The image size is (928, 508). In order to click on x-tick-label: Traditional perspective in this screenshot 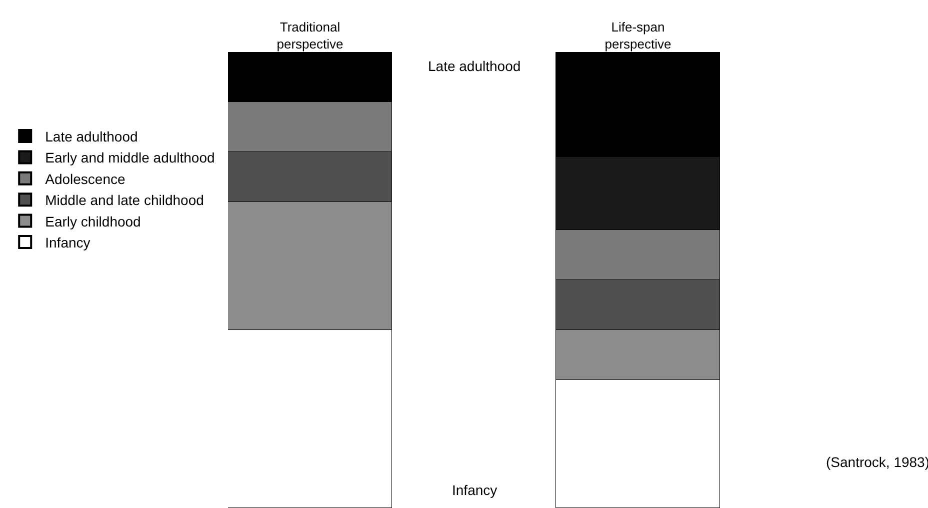, I will do `click(310, 36)`.